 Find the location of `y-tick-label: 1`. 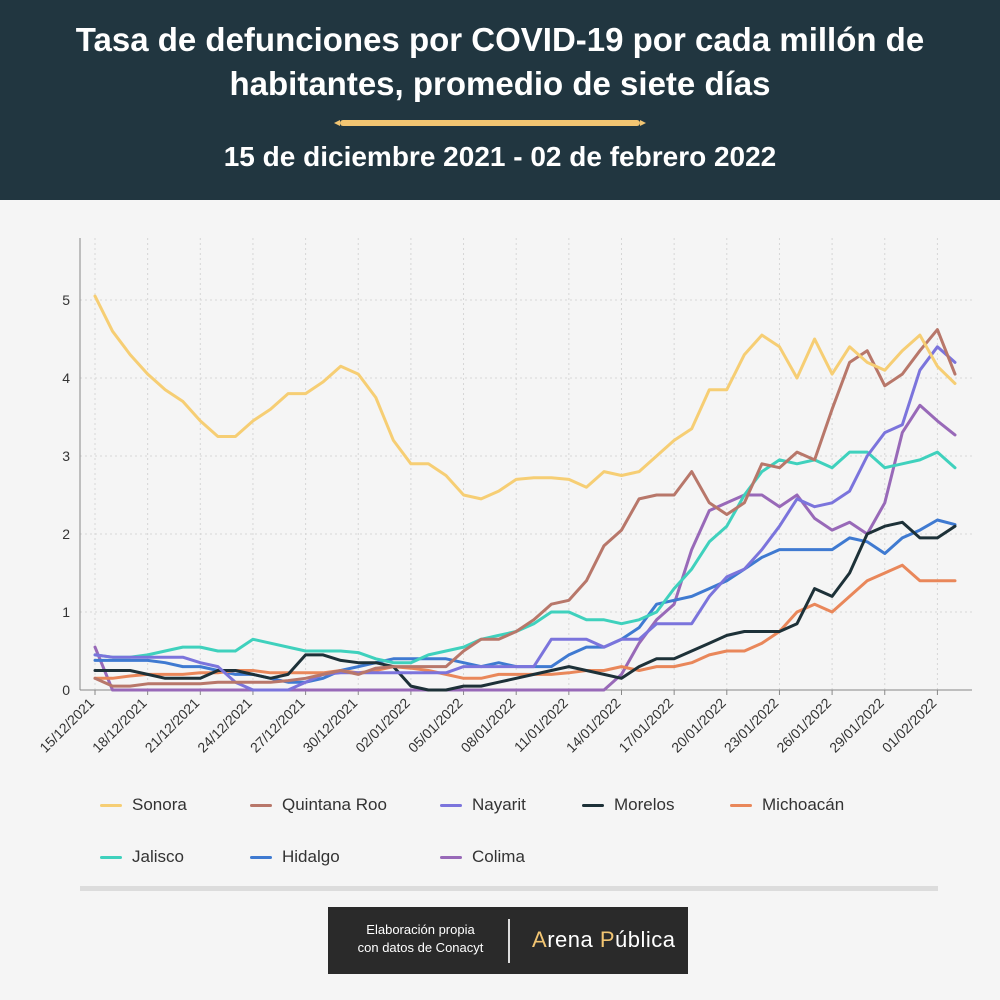

y-tick-label: 1 is located at coordinates (66, 612).